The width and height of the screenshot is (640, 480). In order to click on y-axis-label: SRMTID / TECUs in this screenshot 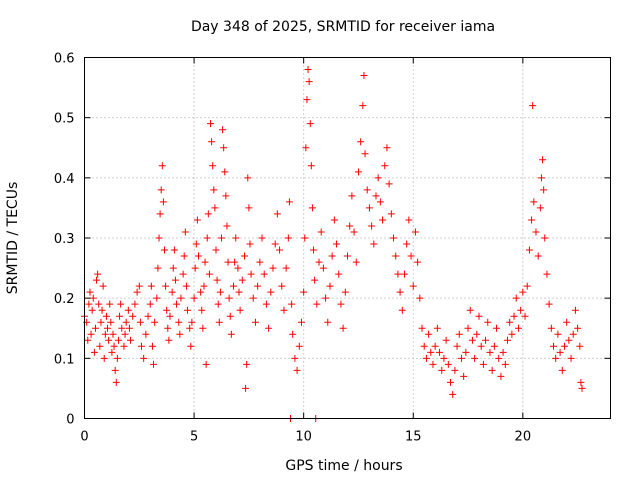, I will do `click(13, 238)`.